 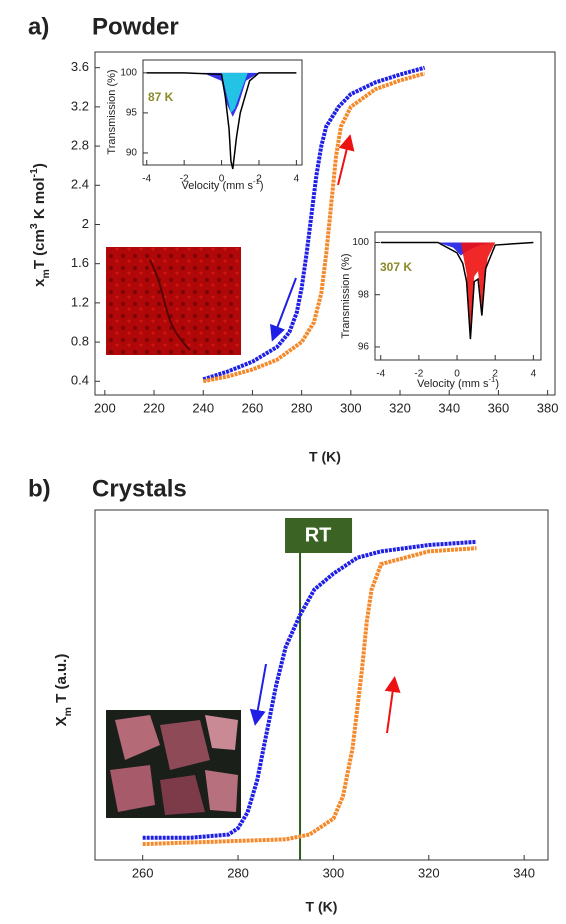 What do you see at coordinates (34, 226) in the screenshot?
I see `axis-label-part: 3` at bounding box center [34, 226].